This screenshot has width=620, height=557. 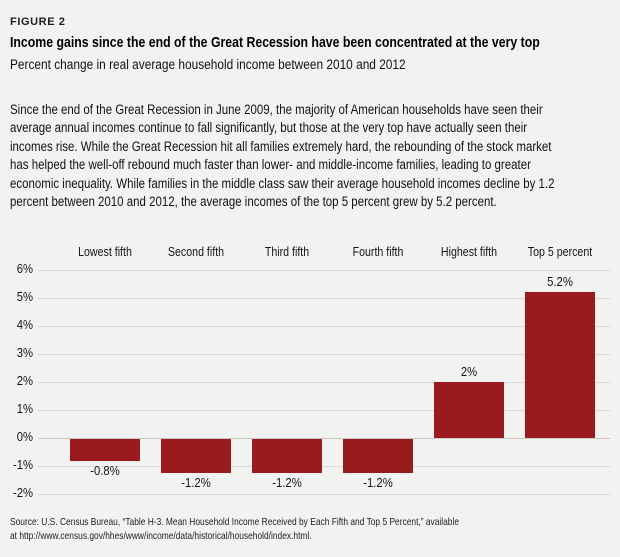 I want to click on y-axis-tick-label: 5%, so click(x=24, y=297).